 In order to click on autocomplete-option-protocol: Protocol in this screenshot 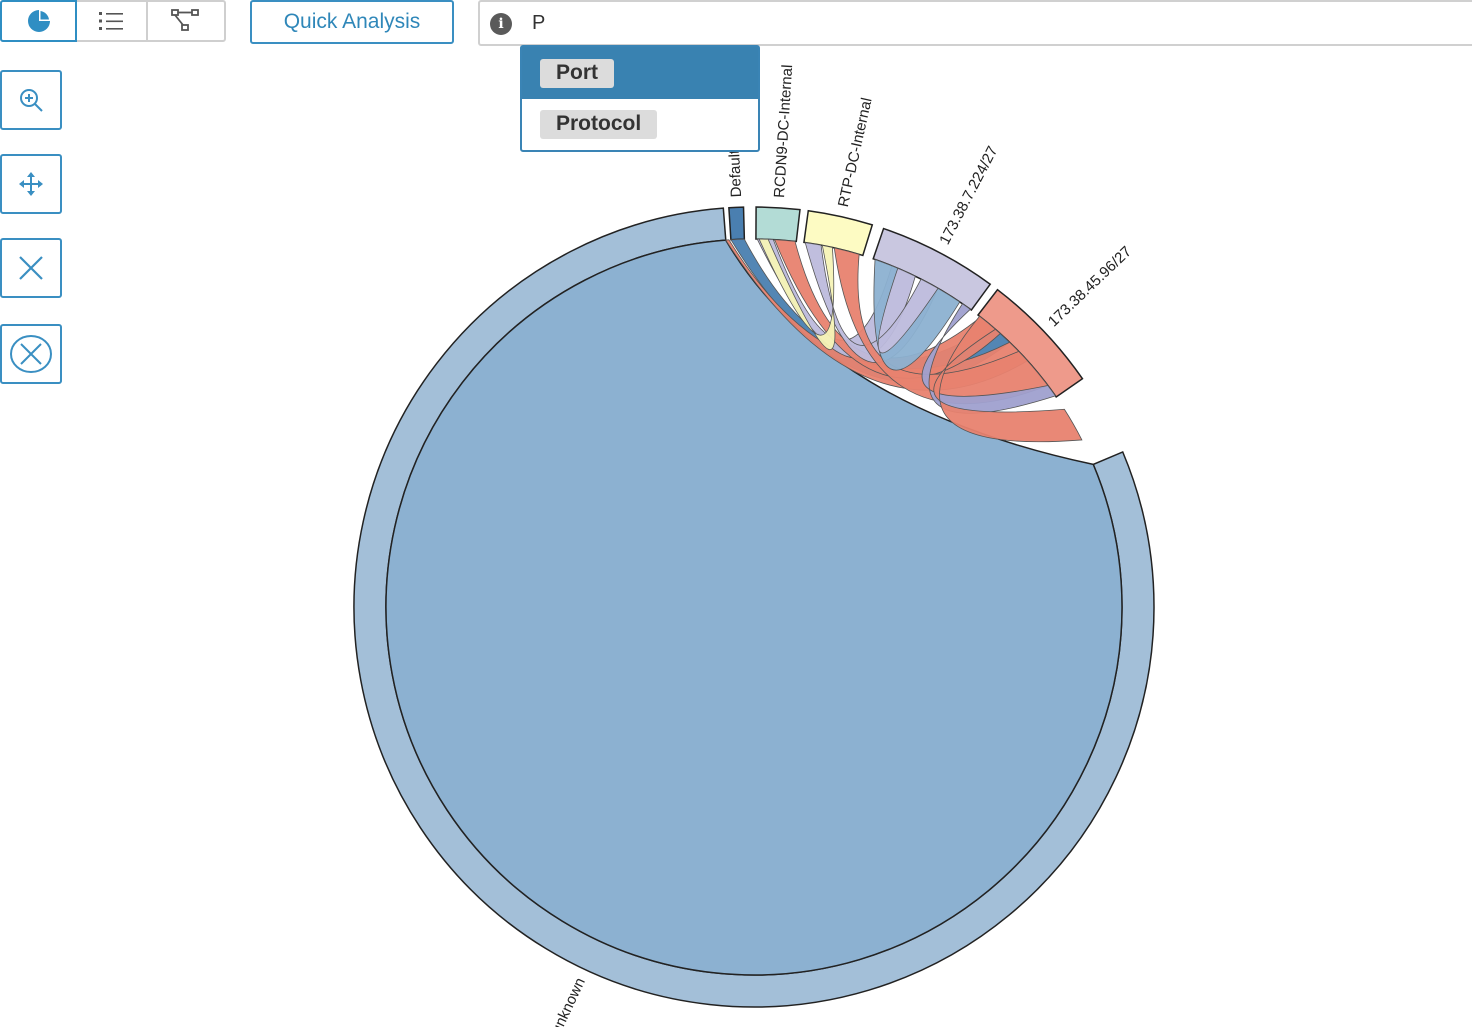, I will do `click(640, 124)`.